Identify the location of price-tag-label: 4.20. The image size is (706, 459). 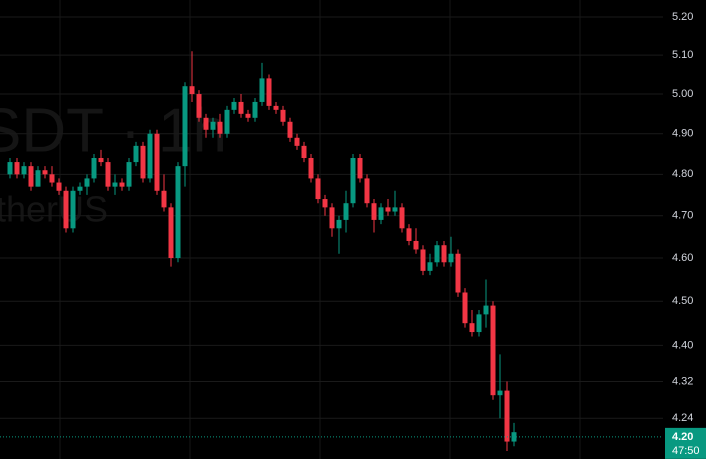
(682, 437).